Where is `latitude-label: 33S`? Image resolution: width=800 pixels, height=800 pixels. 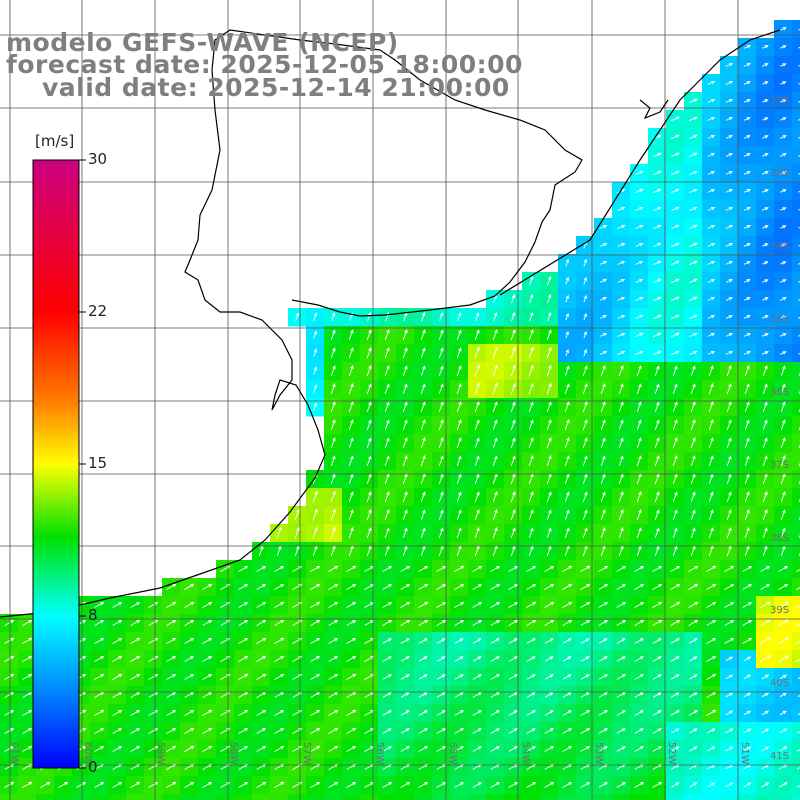
latitude-label: 33S is located at coordinates (779, 173).